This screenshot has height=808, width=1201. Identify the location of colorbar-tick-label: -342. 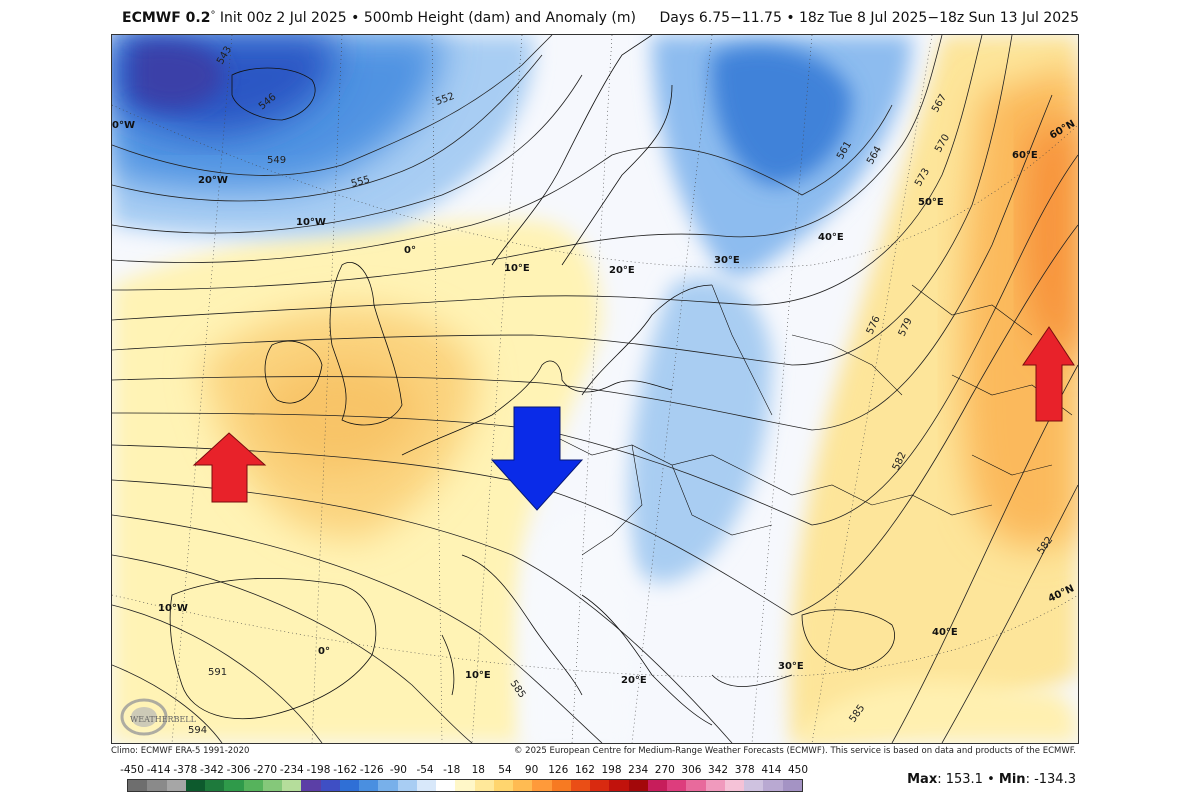
(211, 770).